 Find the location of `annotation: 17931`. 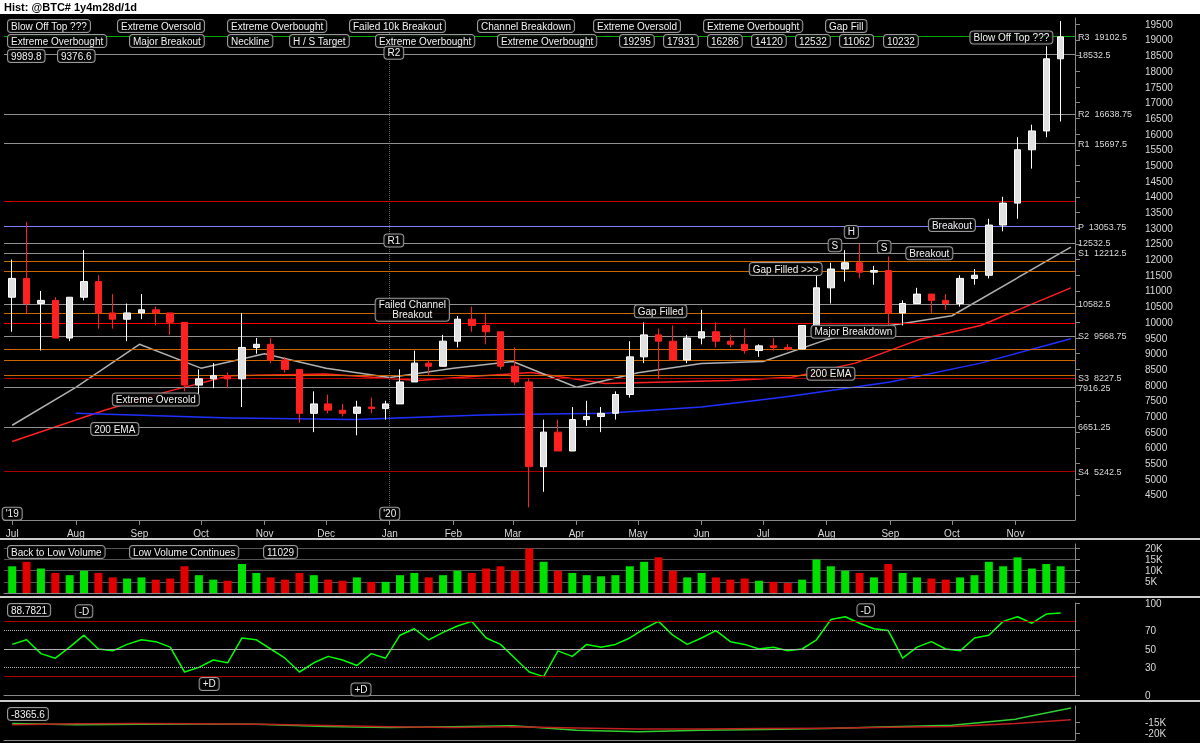

annotation: 17931 is located at coordinates (681, 41).